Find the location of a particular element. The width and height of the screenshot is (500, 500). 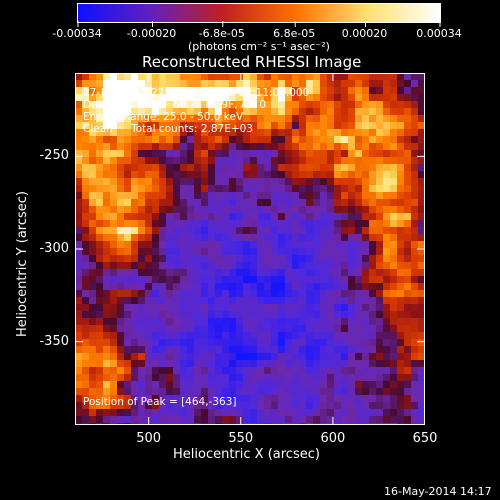

footer-timestamp: 16-May-2014 14:17 is located at coordinates (438, 491).